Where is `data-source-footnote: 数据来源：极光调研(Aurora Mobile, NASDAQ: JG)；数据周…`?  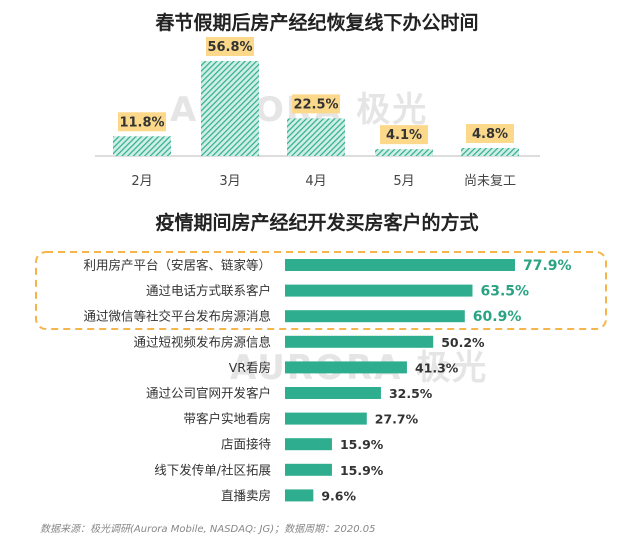
data-source-footnote: 数据来源：极光调研(Aurora Mobile, NASDAQ: JG)；数据周… is located at coordinates (208, 529).